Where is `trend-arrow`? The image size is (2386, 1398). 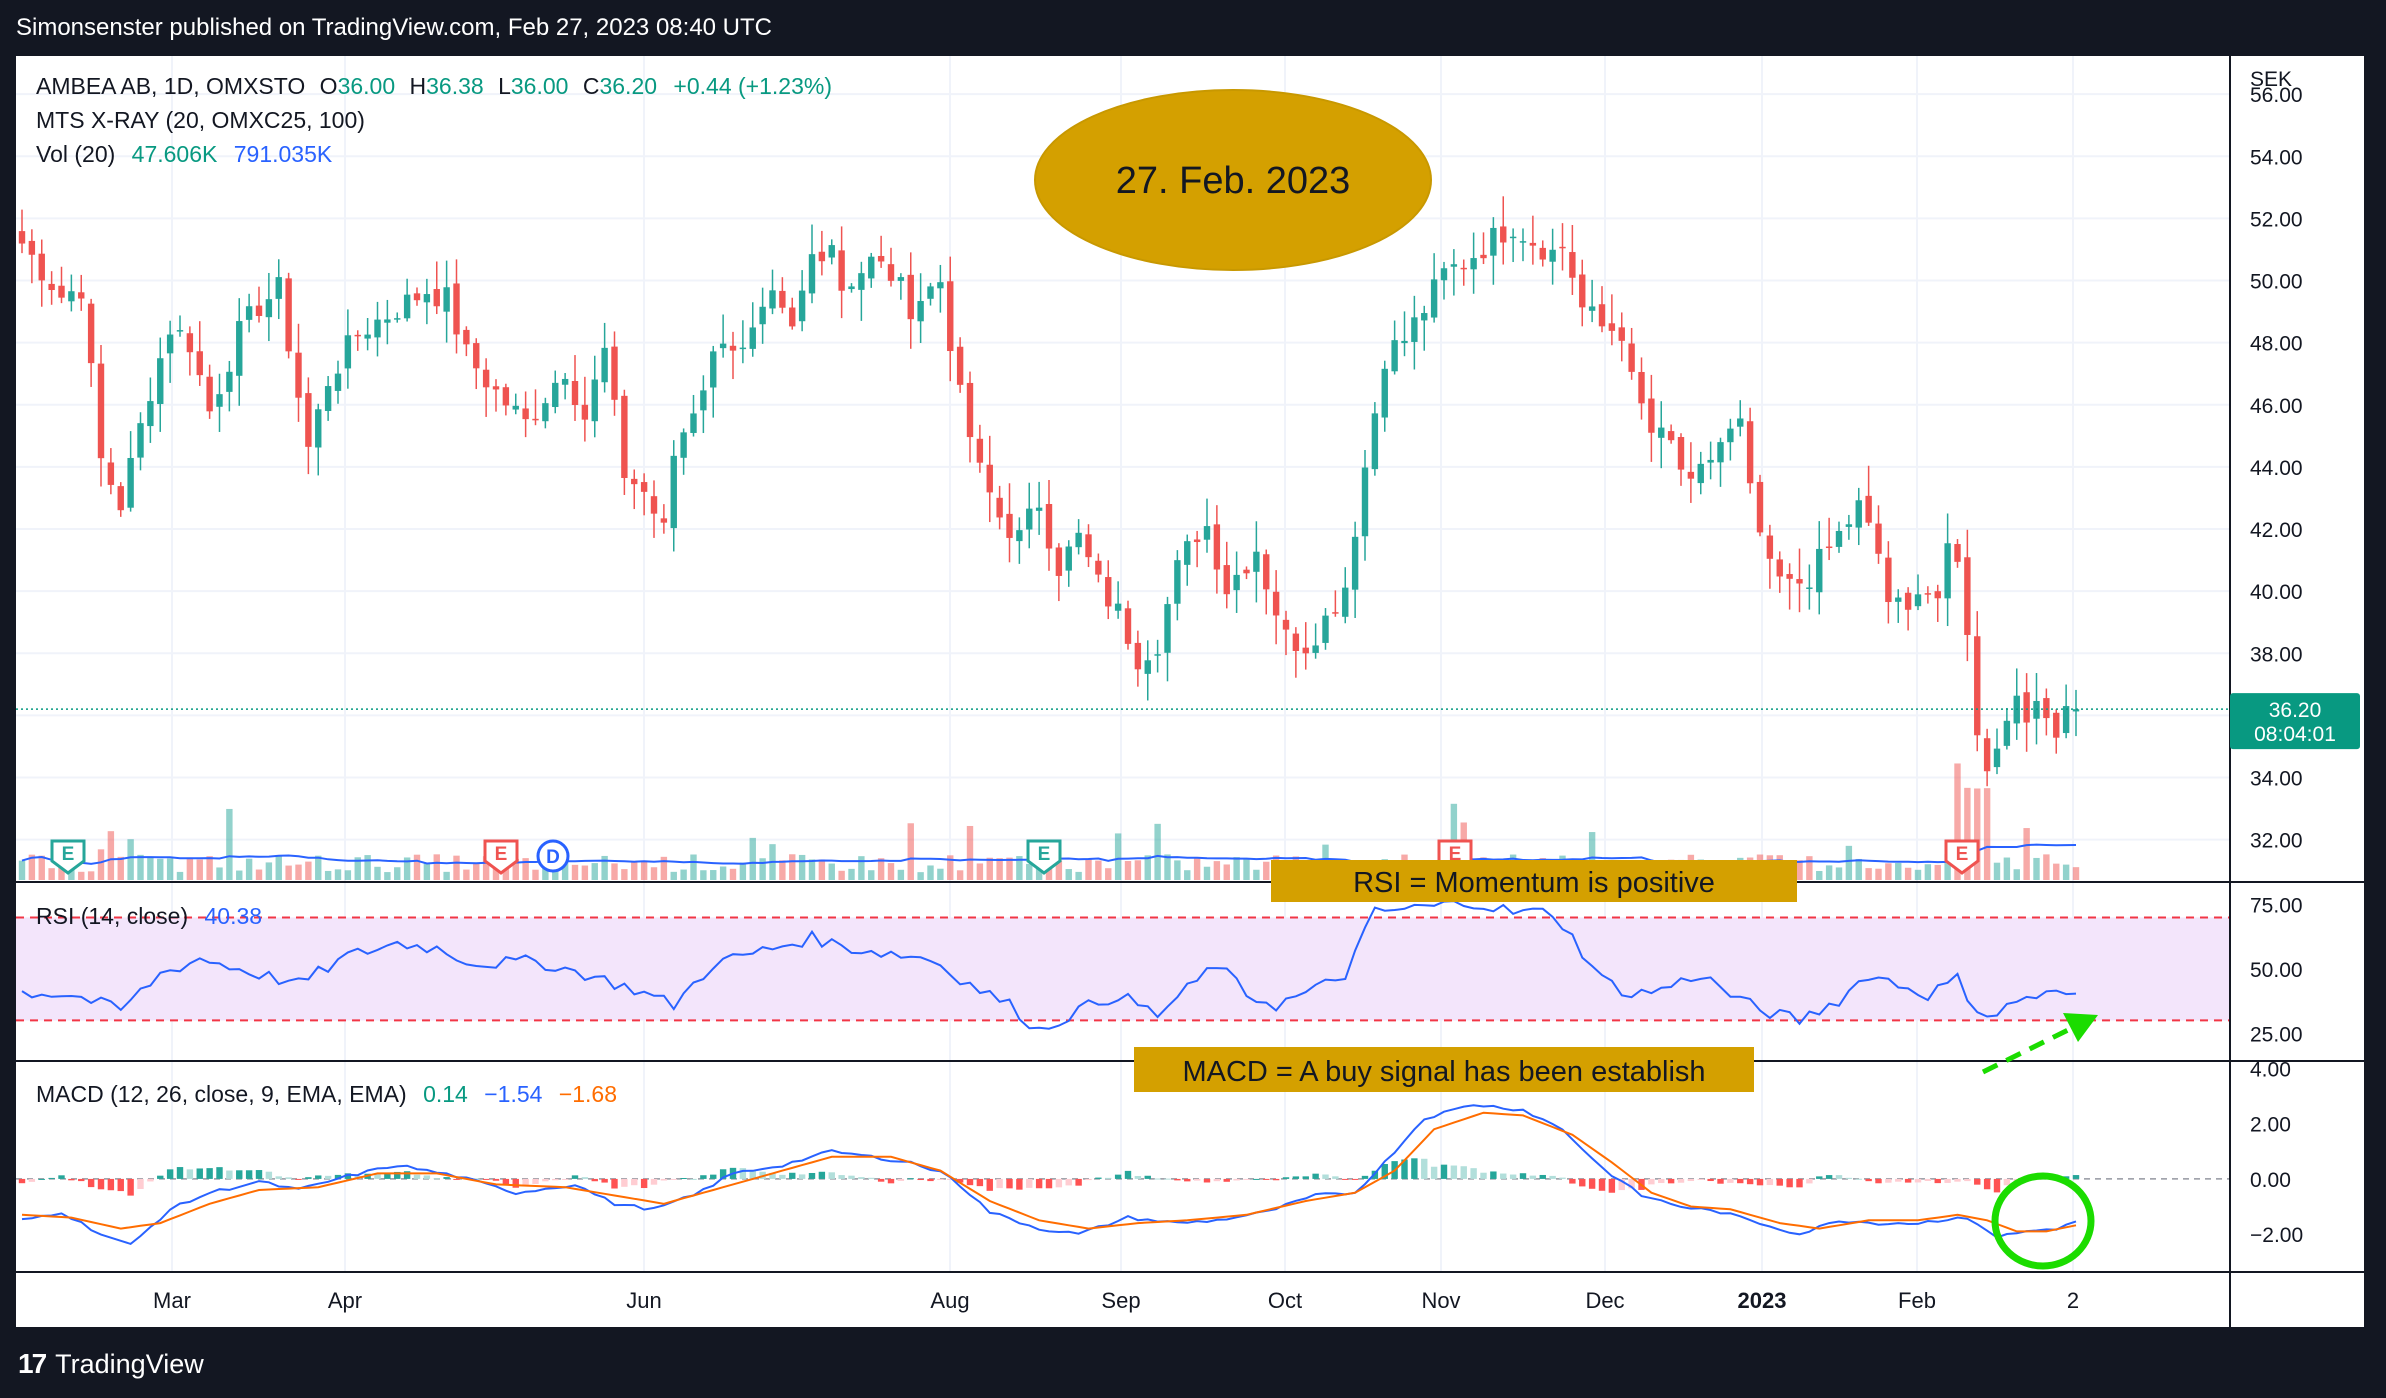
trend-arrow is located at coordinates (2039, 1044).